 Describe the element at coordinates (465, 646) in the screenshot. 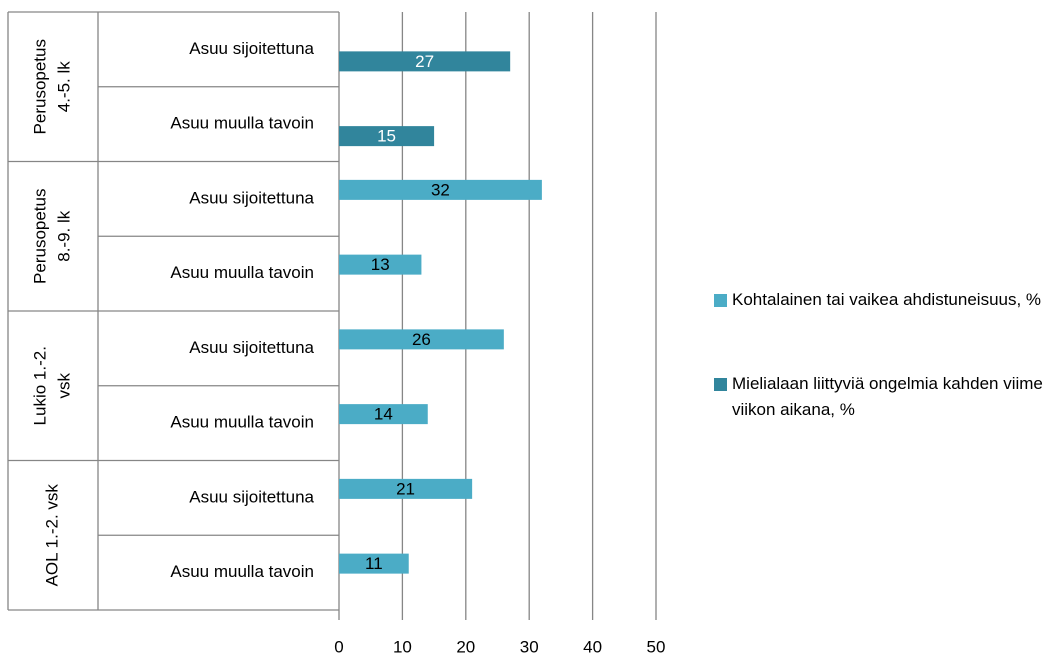

I see `x-tick-label: 20` at that location.